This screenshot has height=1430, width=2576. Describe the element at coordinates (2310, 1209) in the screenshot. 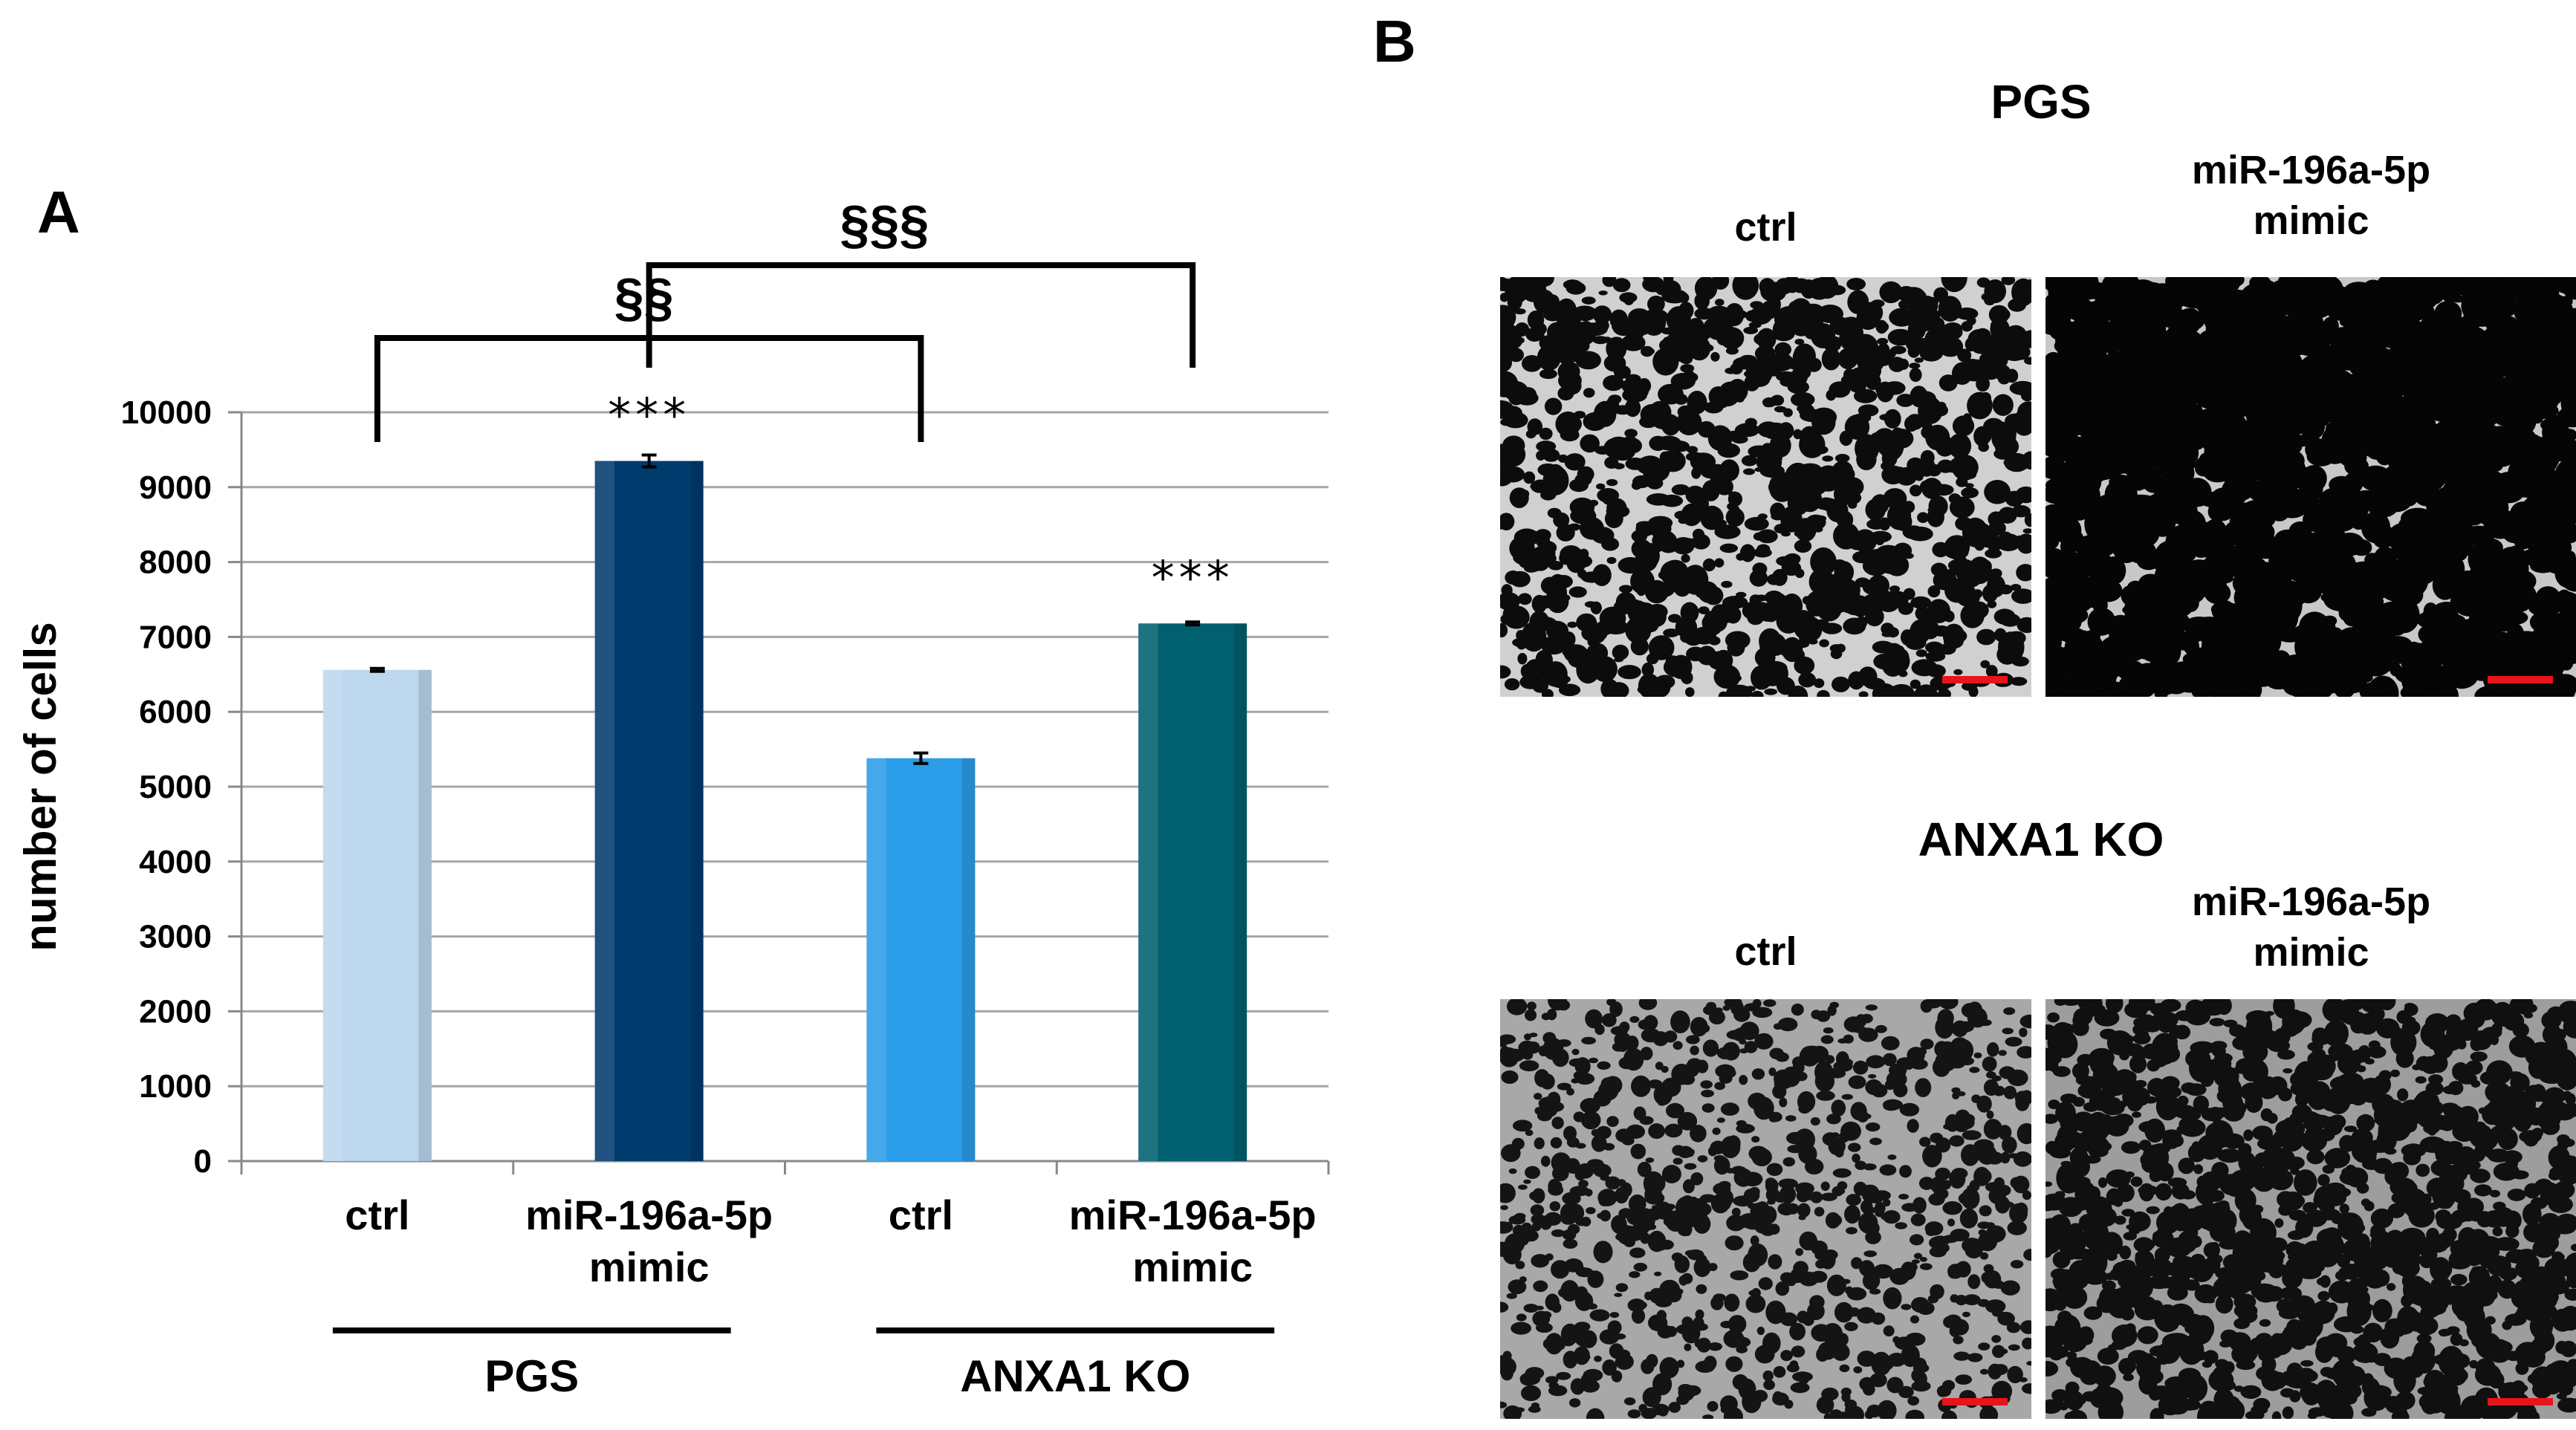

I see `cell-pattern` at that location.